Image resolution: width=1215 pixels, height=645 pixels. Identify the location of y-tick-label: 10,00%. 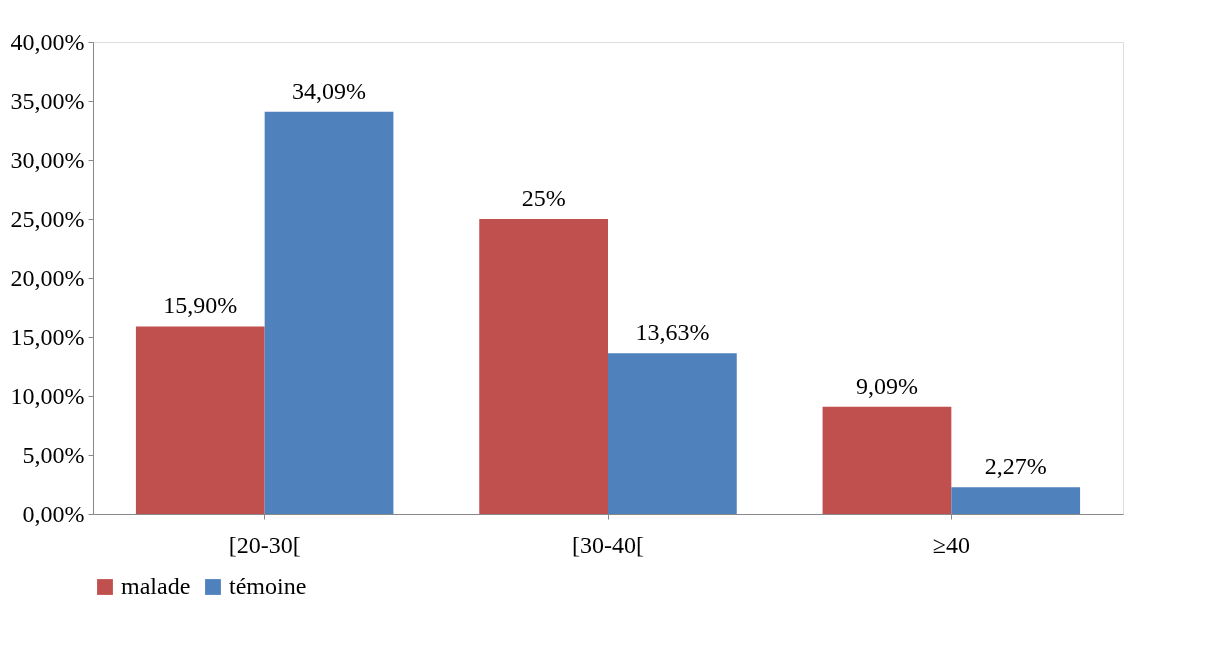
(47, 395).